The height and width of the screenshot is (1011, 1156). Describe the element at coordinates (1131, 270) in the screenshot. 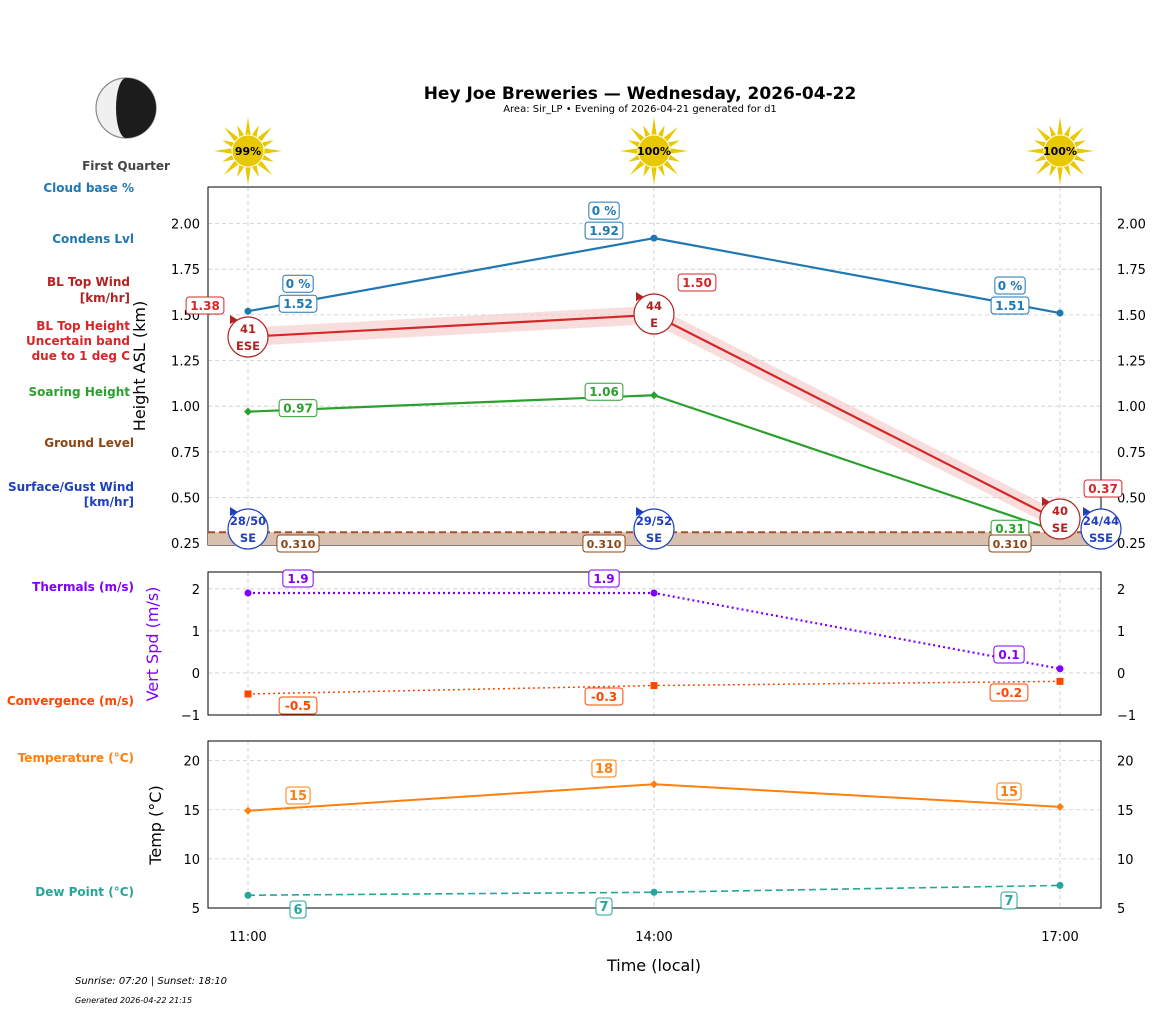

I see `y-tick-label-right: 1.75` at that location.